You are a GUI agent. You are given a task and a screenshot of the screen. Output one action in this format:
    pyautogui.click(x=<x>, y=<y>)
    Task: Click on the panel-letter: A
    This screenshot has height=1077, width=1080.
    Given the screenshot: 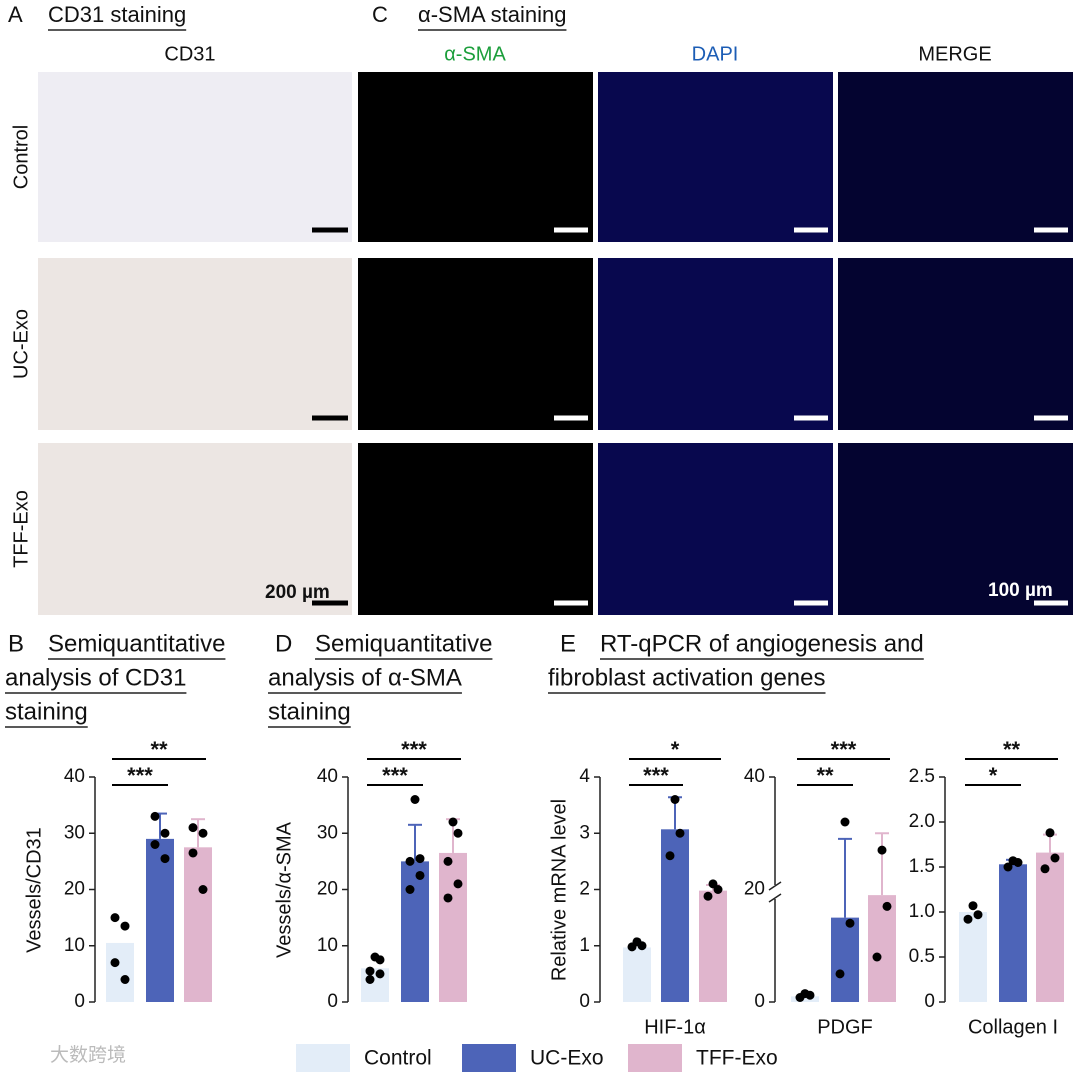 What is the action you would take?
    pyautogui.click(x=15, y=14)
    